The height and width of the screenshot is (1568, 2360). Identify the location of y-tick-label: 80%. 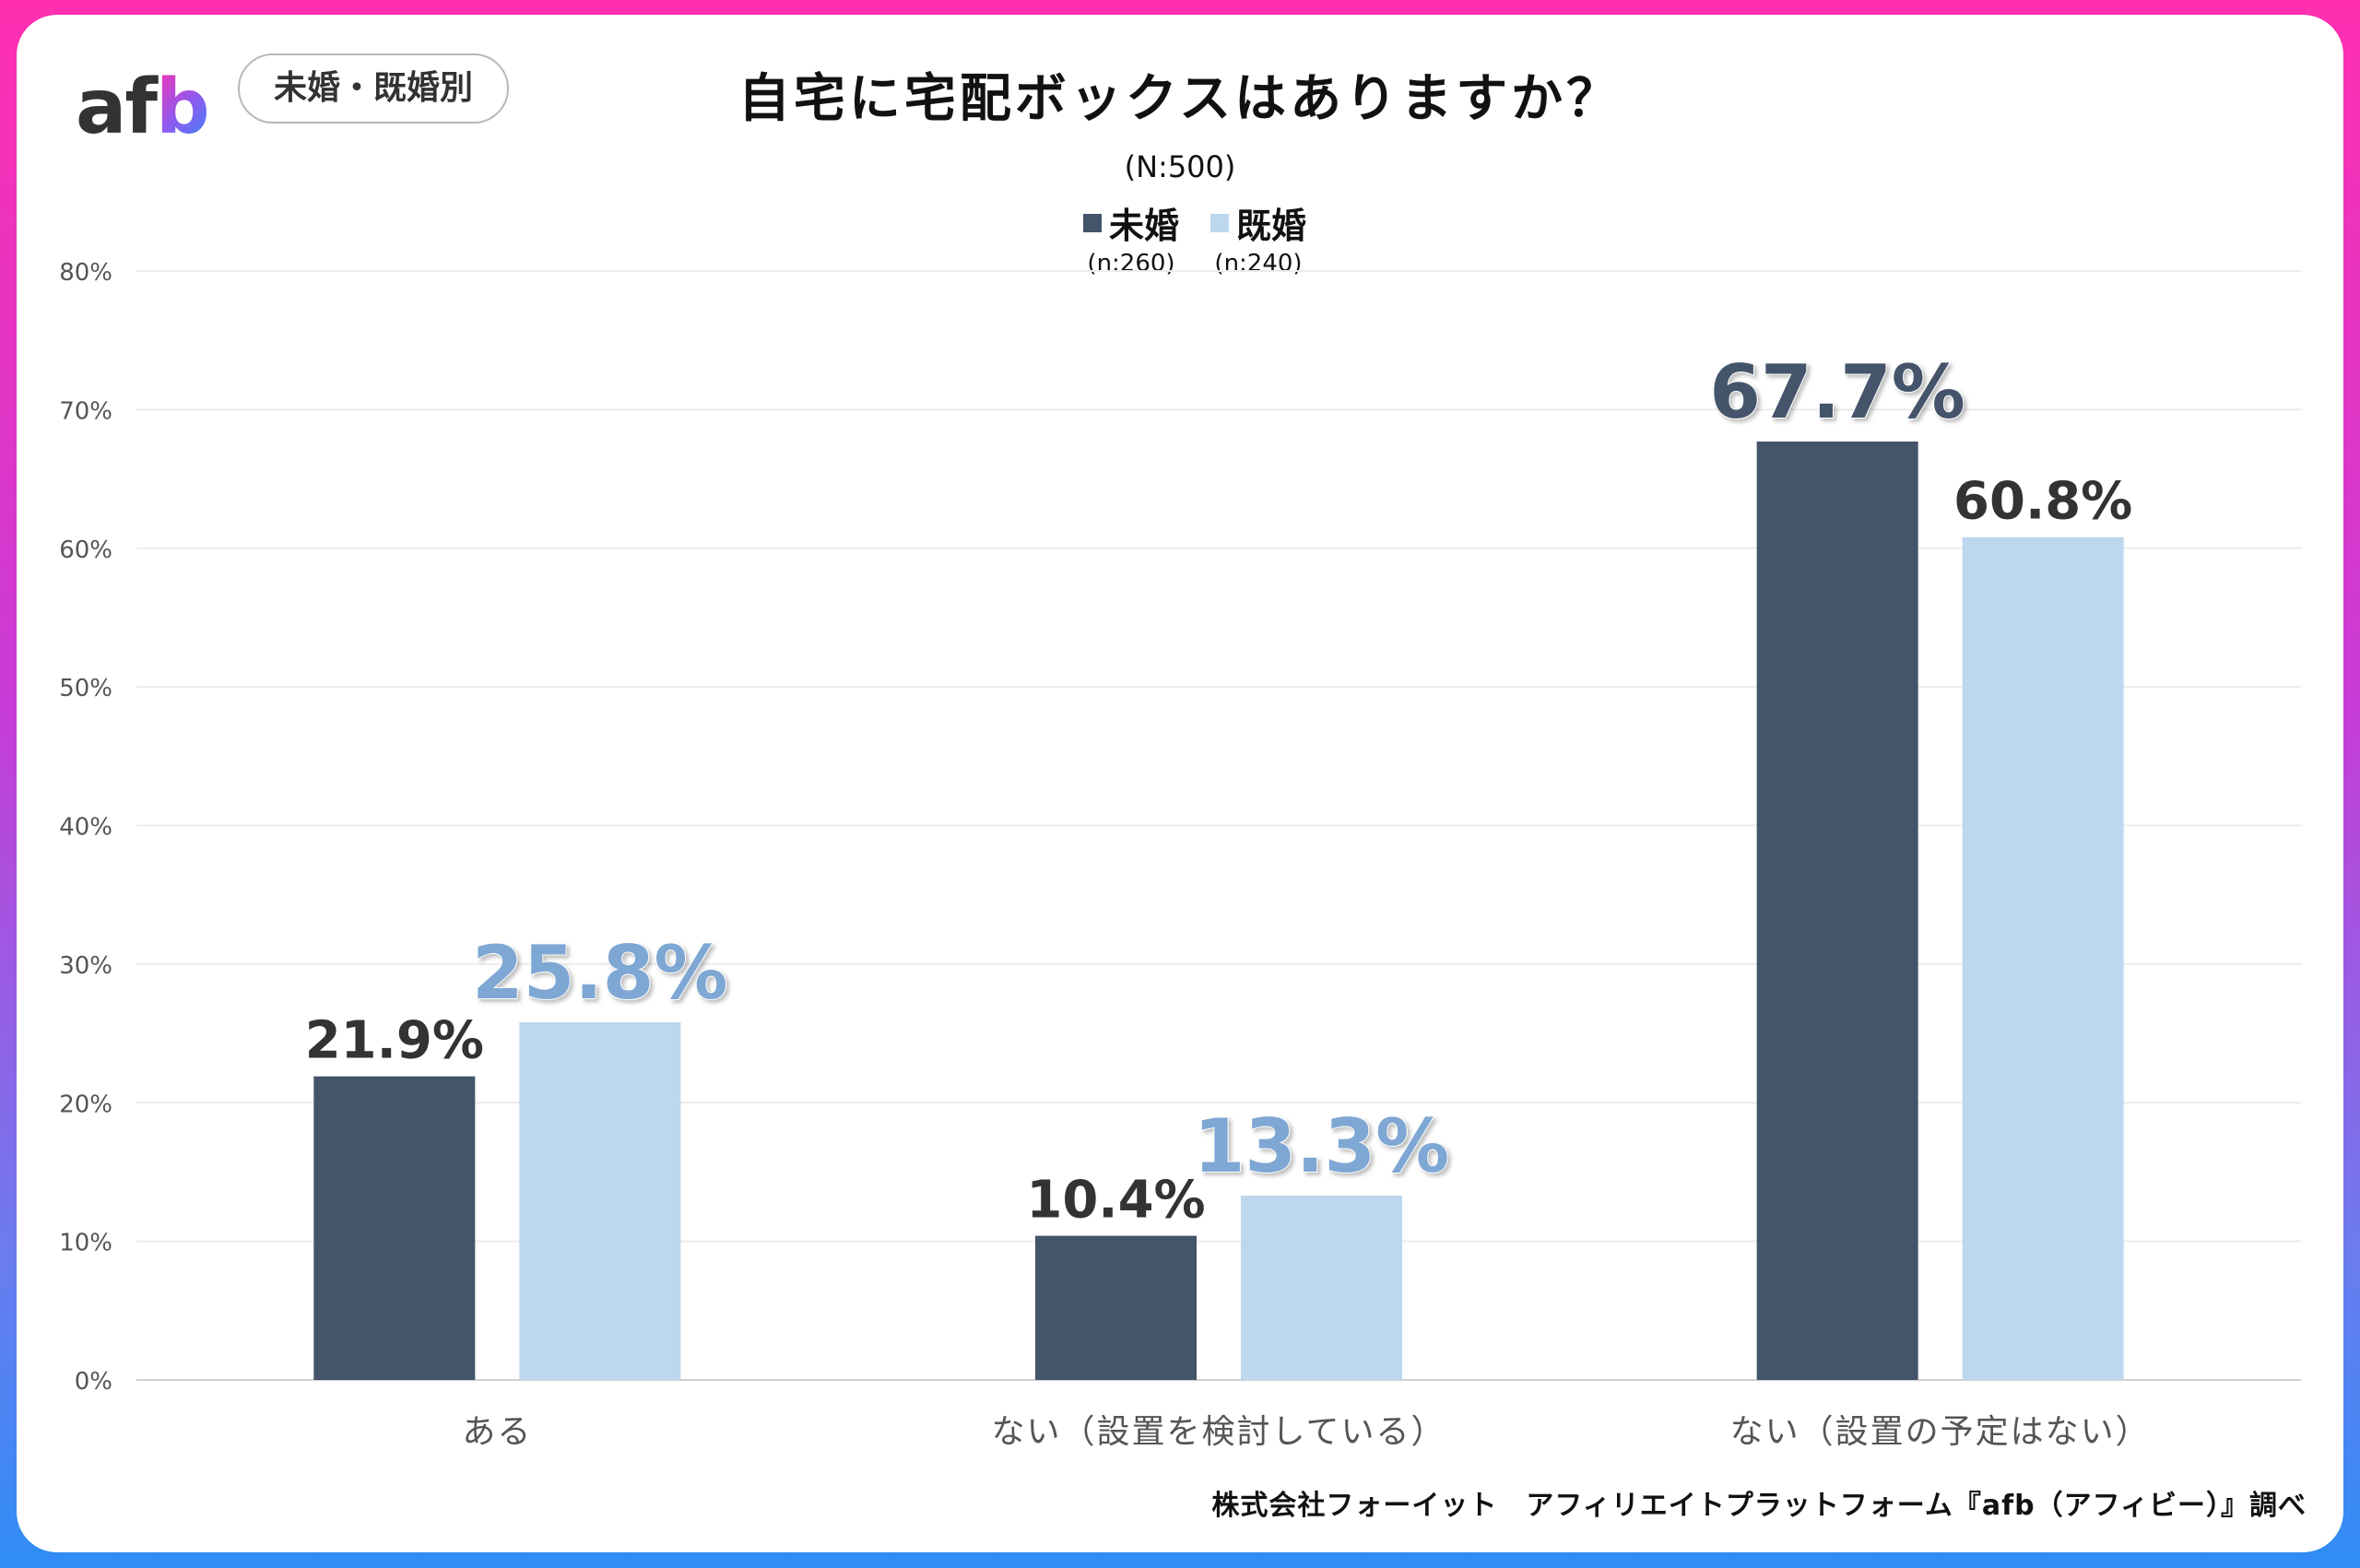
(85, 273).